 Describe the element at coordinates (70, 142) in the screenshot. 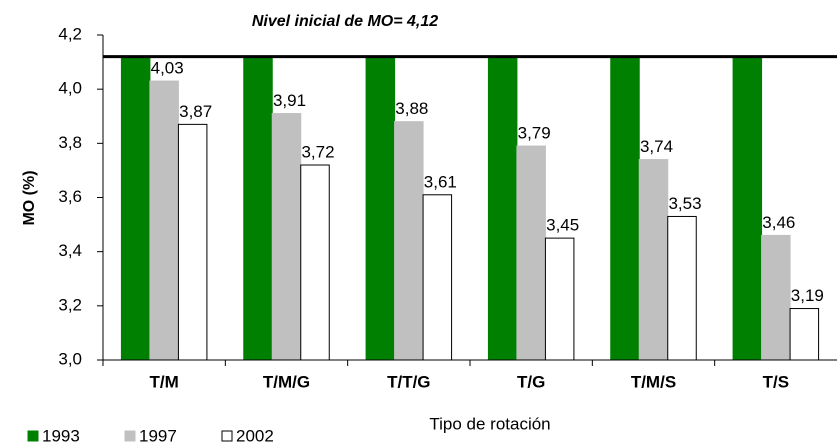

I see `y-tick-label: 3,8` at that location.